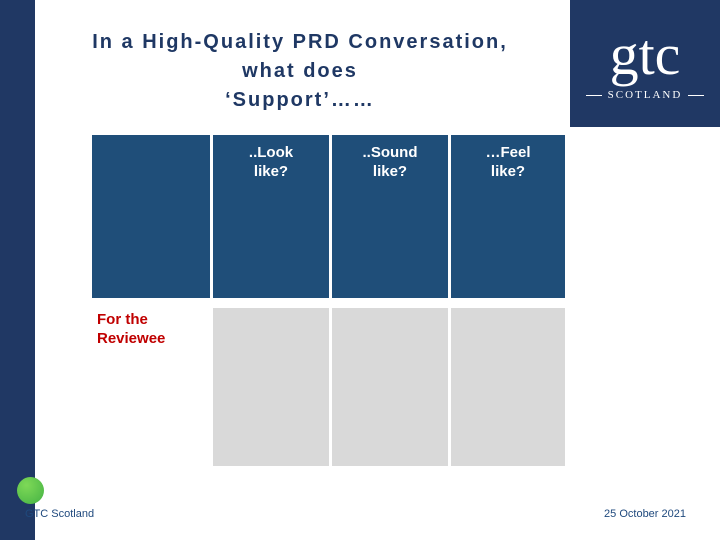 This screenshot has width=720, height=540. Describe the element at coordinates (151, 387) in the screenshot. I see `row-label-reviewee: For the Reviewee` at that location.